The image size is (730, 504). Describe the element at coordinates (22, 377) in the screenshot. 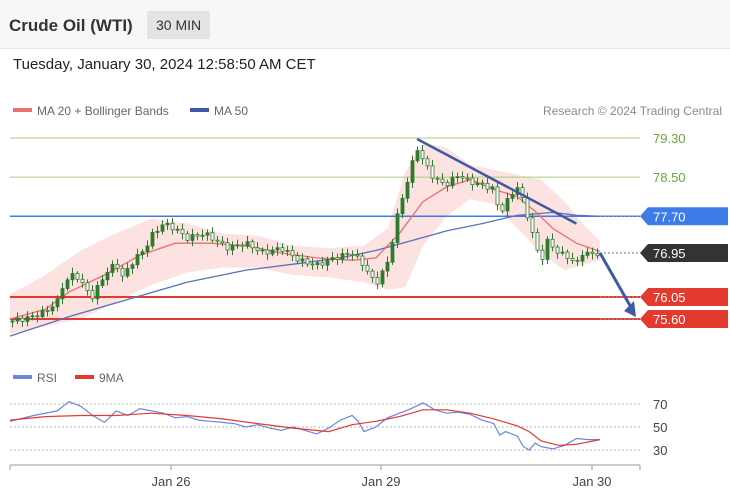

I see `rsi-legend-swatch` at that location.